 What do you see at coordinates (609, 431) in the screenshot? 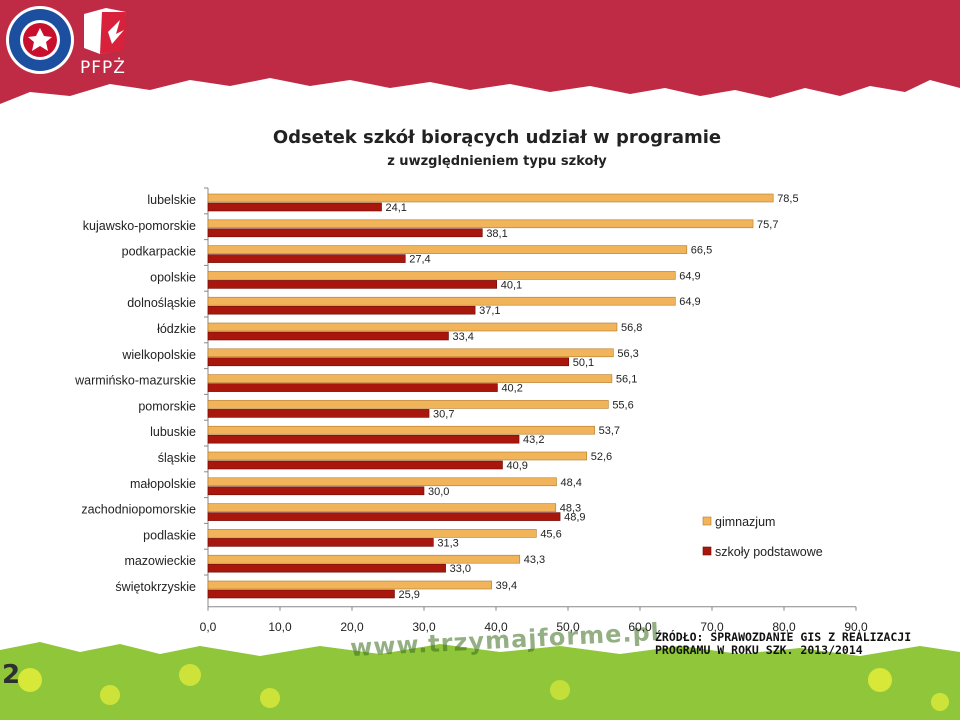
I see `value-label: 53,7` at bounding box center [609, 431].